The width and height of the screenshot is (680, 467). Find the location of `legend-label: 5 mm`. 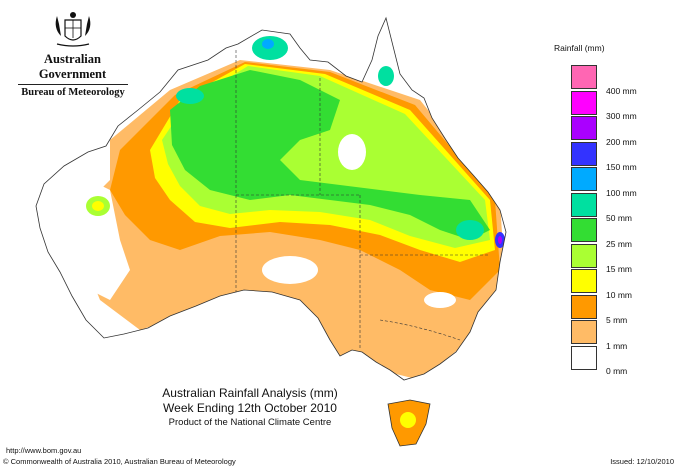

legend-label: 5 mm is located at coordinates (617, 320).